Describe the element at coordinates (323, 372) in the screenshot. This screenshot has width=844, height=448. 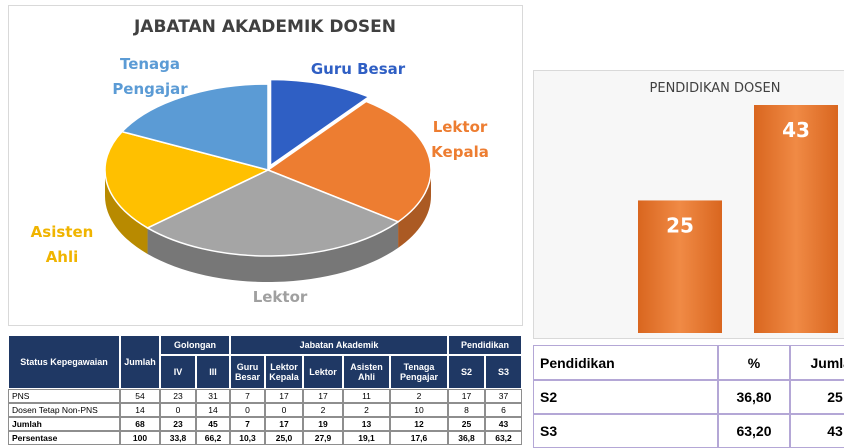
I see `table-column-header: Lektor` at that location.